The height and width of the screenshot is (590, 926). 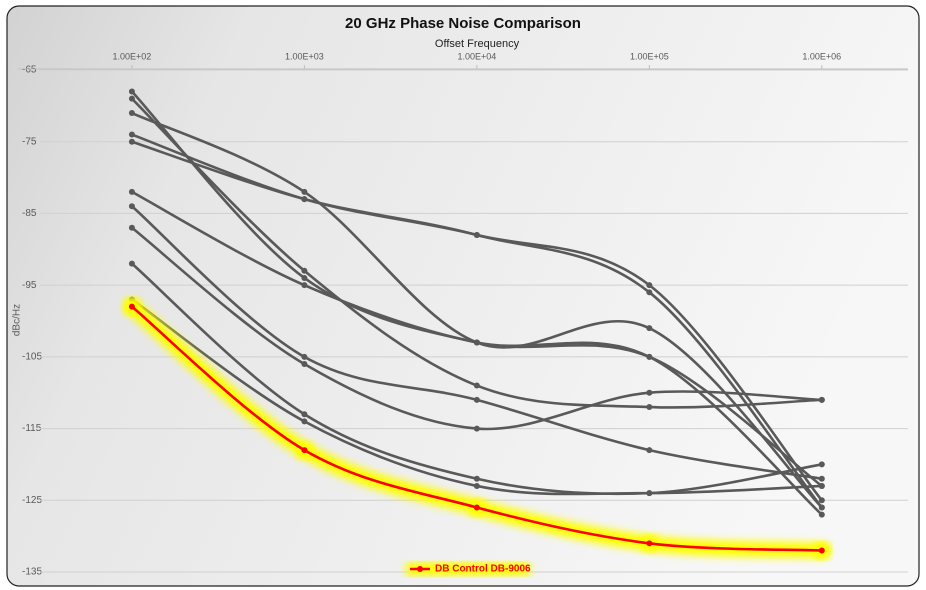 I want to click on y-tick-label: -135, so click(x=32, y=572).